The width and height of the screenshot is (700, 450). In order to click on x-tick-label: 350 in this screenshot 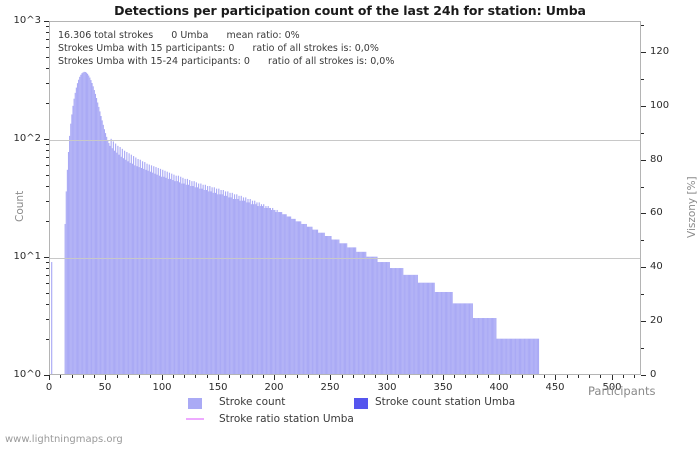, I will do `click(443, 387)`.